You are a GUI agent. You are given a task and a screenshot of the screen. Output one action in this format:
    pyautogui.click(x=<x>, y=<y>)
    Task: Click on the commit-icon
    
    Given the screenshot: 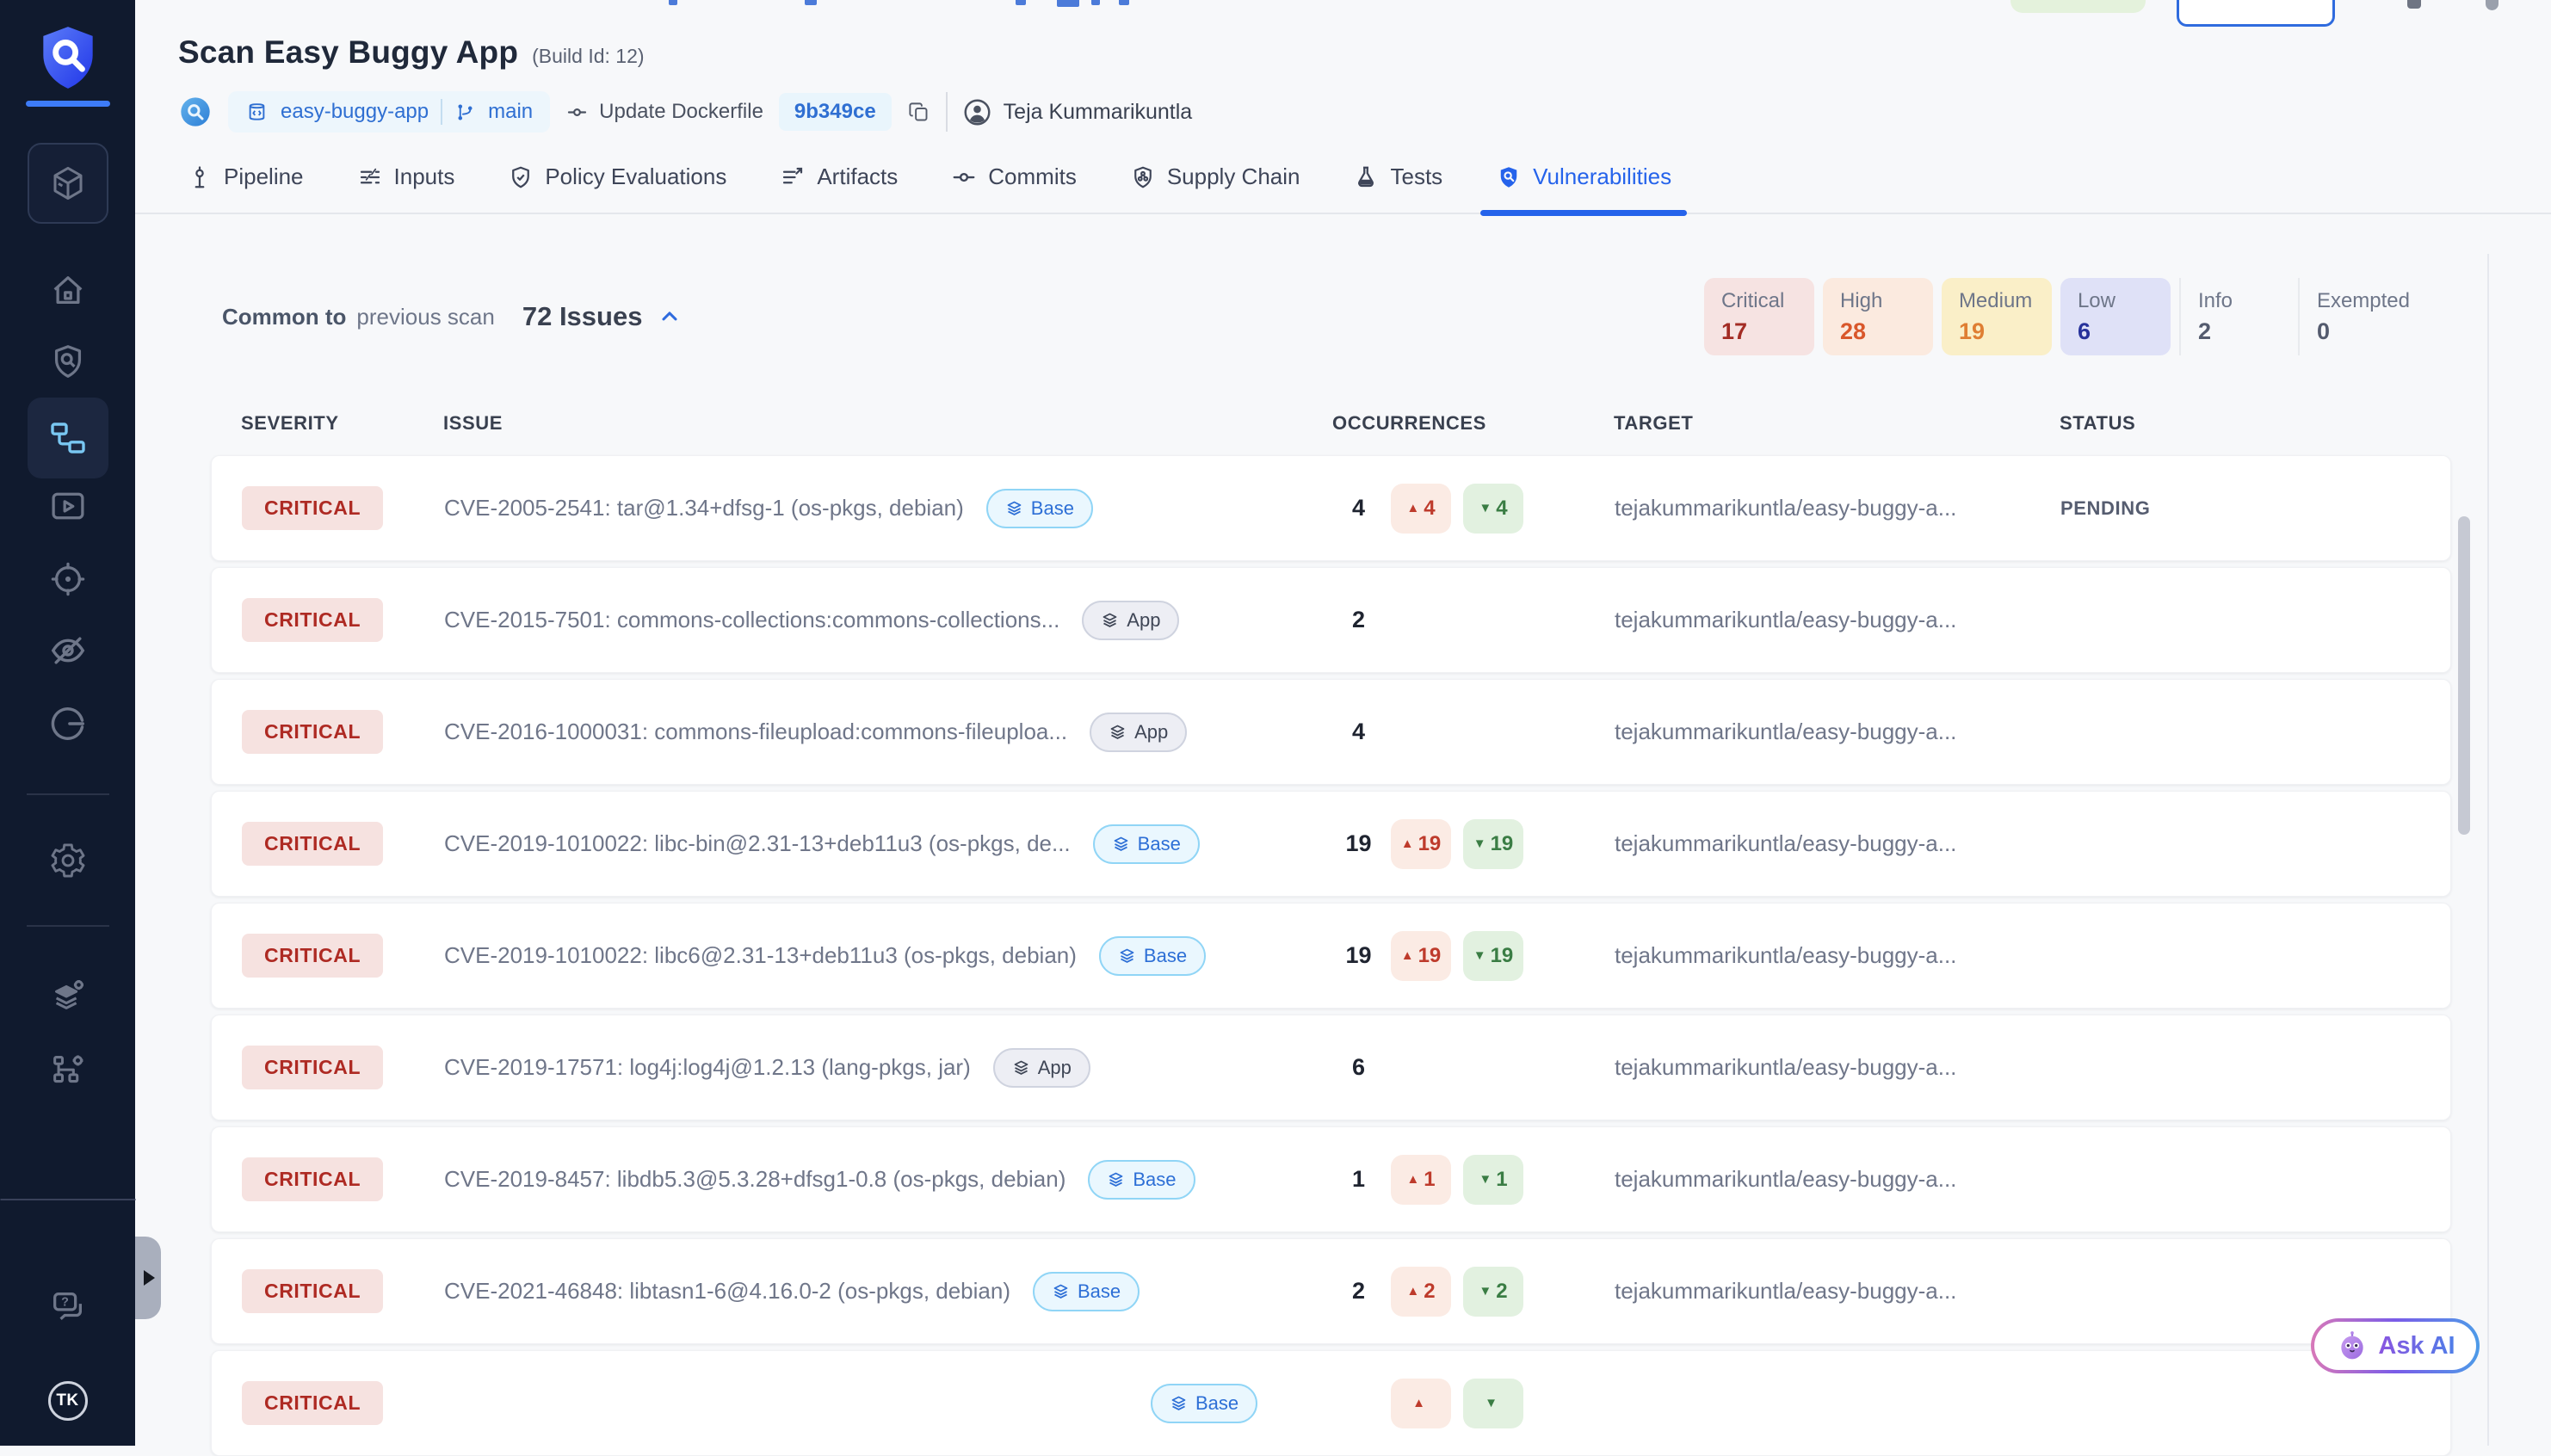 What is the action you would take?
    pyautogui.click(x=964, y=177)
    